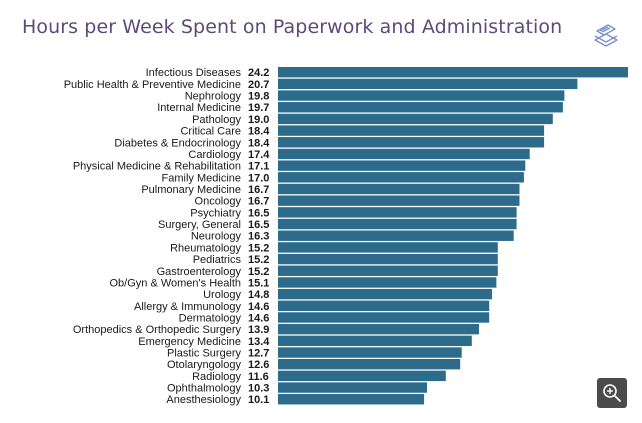  I want to click on category-label: Anesthesiology, so click(203, 400).